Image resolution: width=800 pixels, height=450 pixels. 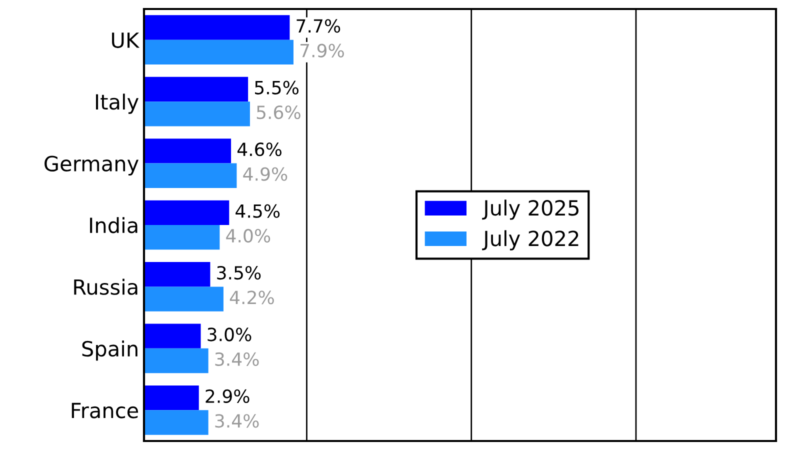 I want to click on y-tick-label: UK, so click(x=126, y=40).